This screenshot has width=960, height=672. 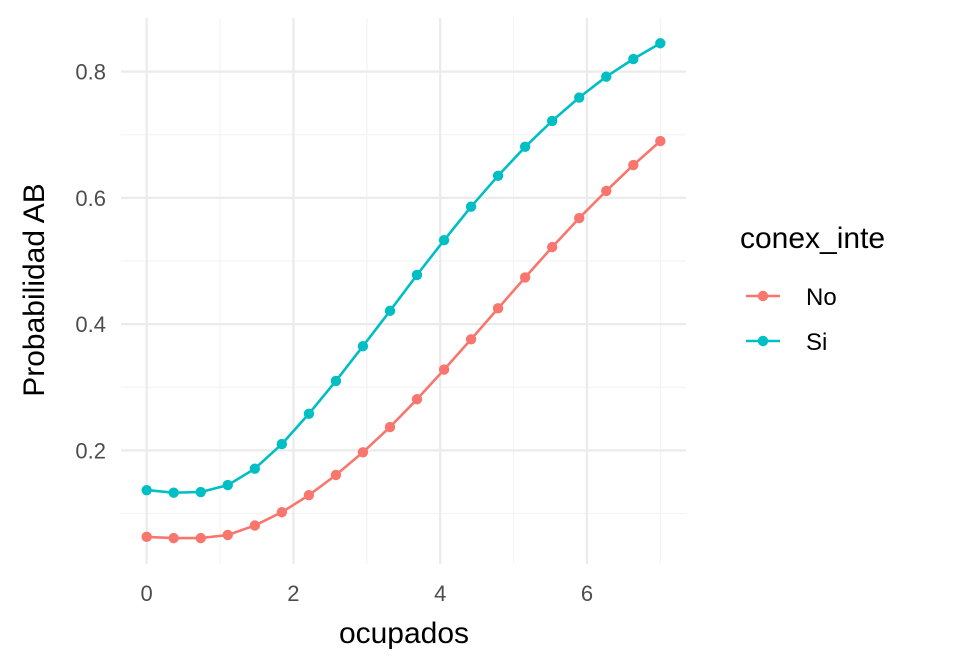 What do you see at coordinates (587, 593) in the screenshot?
I see `x-tick-label: 6` at bounding box center [587, 593].